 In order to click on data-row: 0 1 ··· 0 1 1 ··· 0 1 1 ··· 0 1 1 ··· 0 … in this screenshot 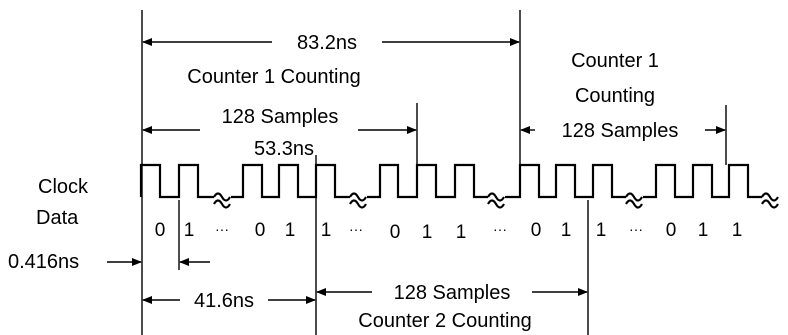, I will do `click(449, 231)`.